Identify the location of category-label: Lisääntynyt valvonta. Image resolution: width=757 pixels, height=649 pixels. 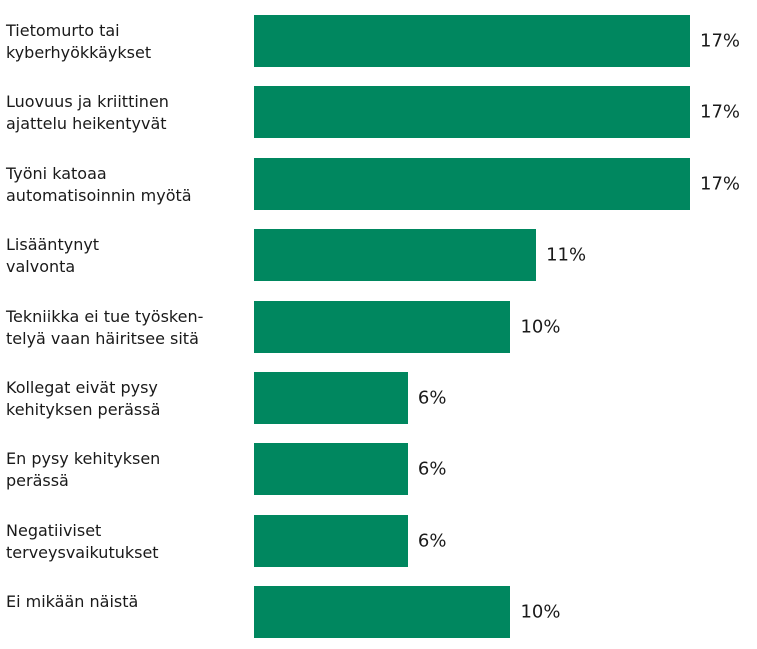
(53, 256).